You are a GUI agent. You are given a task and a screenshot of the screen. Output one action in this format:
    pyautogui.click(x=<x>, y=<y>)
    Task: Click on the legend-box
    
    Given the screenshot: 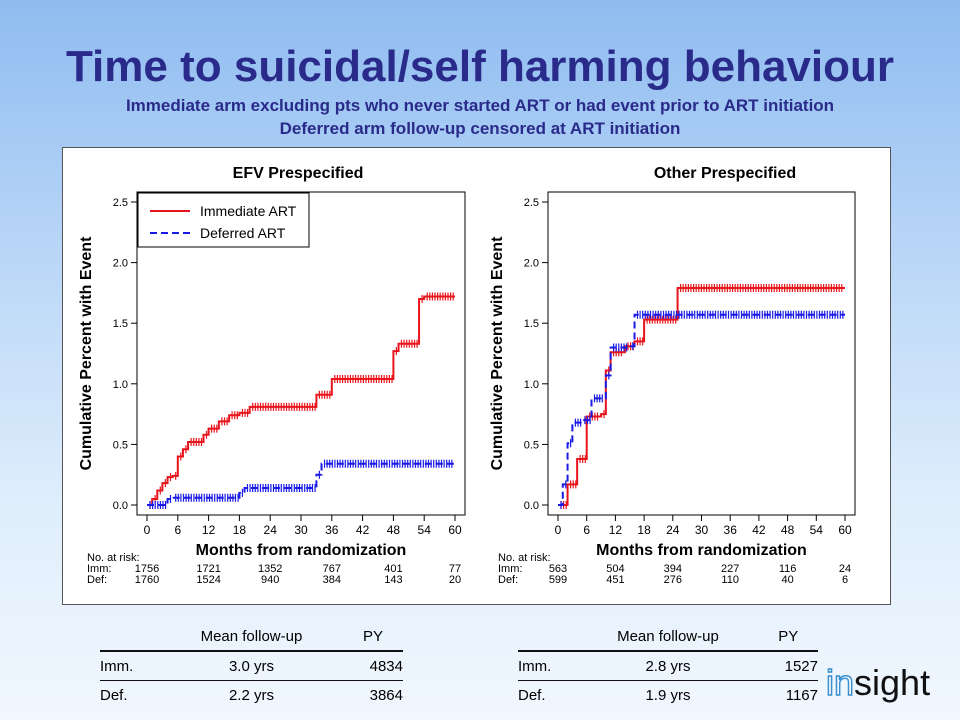 What is the action you would take?
    pyautogui.click(x=223, y=220)
    